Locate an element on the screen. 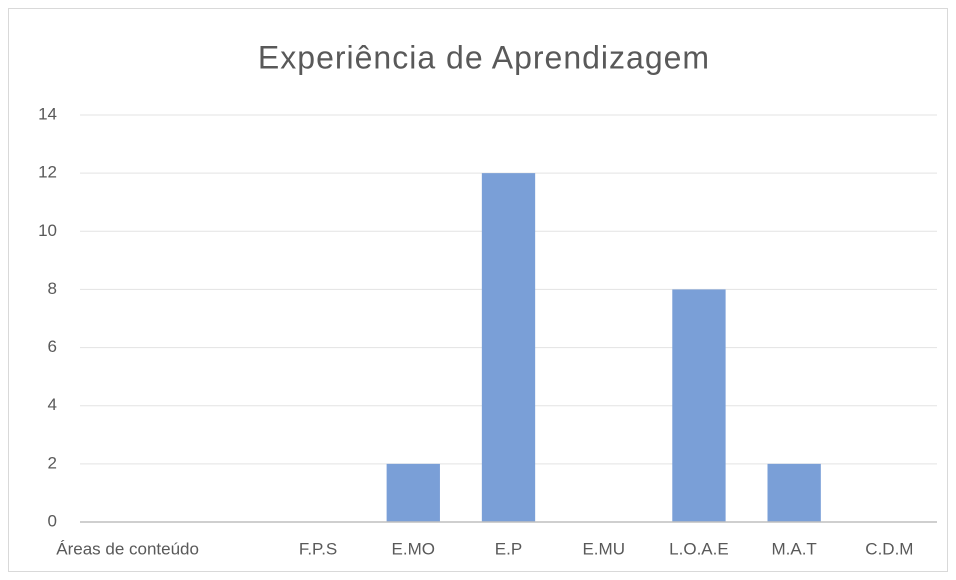  x-tick-label: C.D.M is located at coordinates (889, 548).